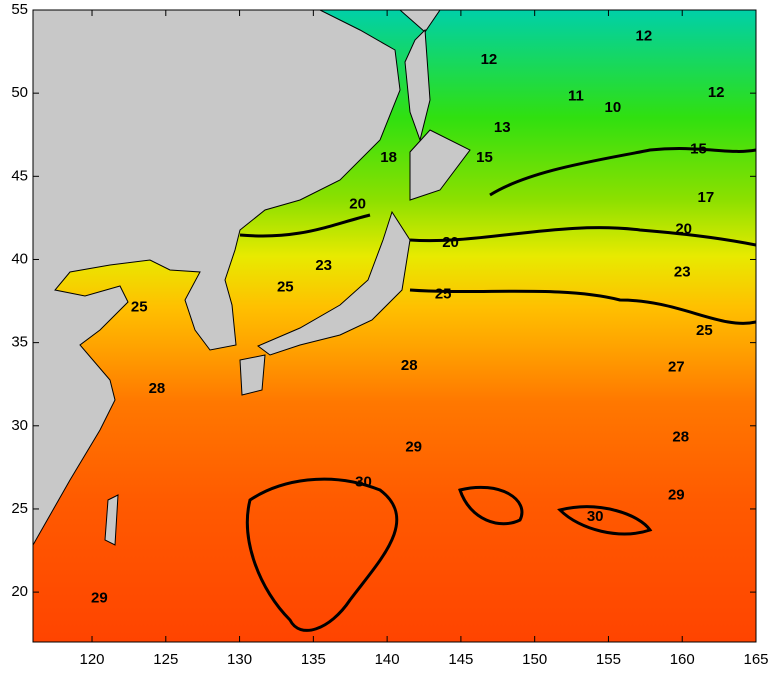  I want to click on contour-label: 17, so click(705, 197).